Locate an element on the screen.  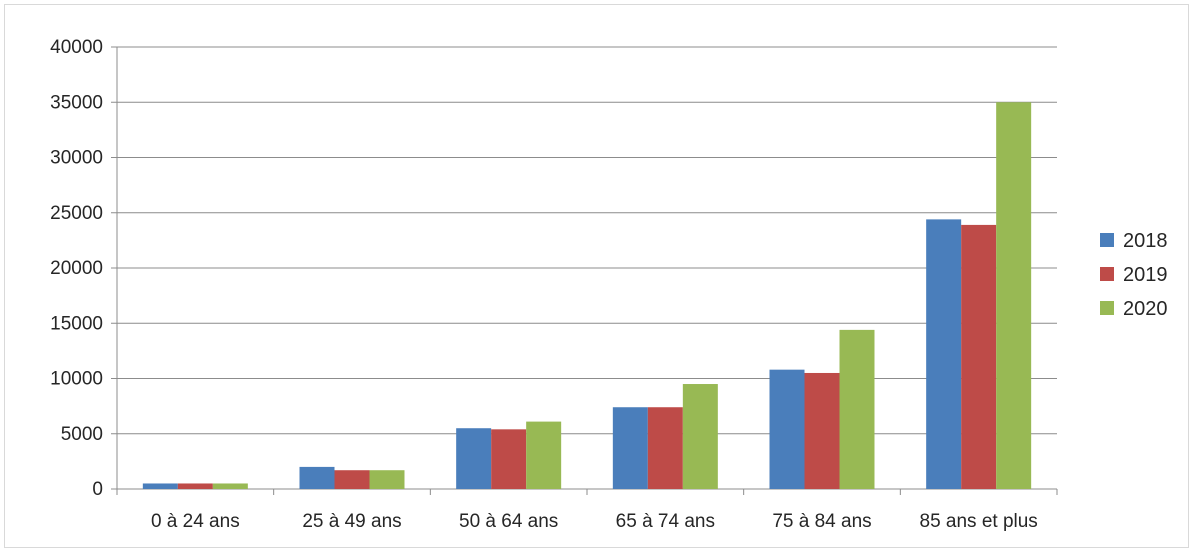
y-tick-label: 5000 is located at coordinates (82, 434).